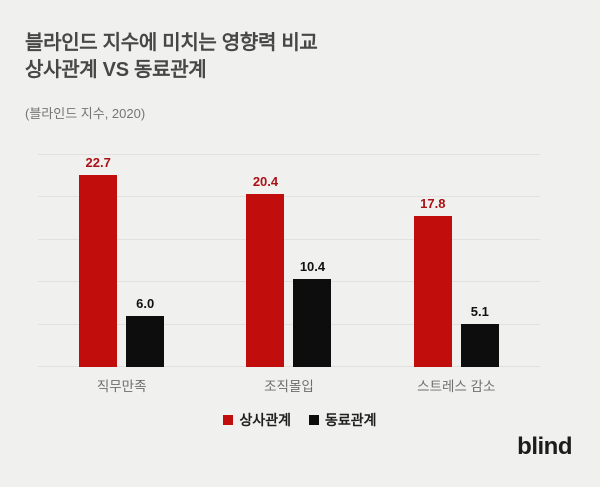 The height and width of the screenshot is (487, 600). What do you see at coordinates (265, 182) in the screenshot?
I see `bar-value-label: 20.4` at bounding box center [265, 182].